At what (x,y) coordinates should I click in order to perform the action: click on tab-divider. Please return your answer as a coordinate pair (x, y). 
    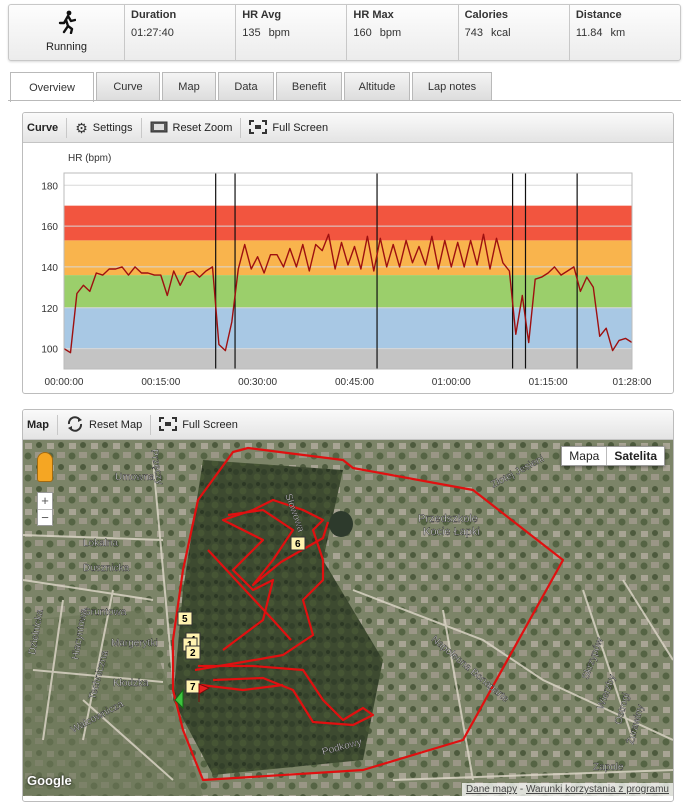
    Looking at the image, I should click on (344, 100).